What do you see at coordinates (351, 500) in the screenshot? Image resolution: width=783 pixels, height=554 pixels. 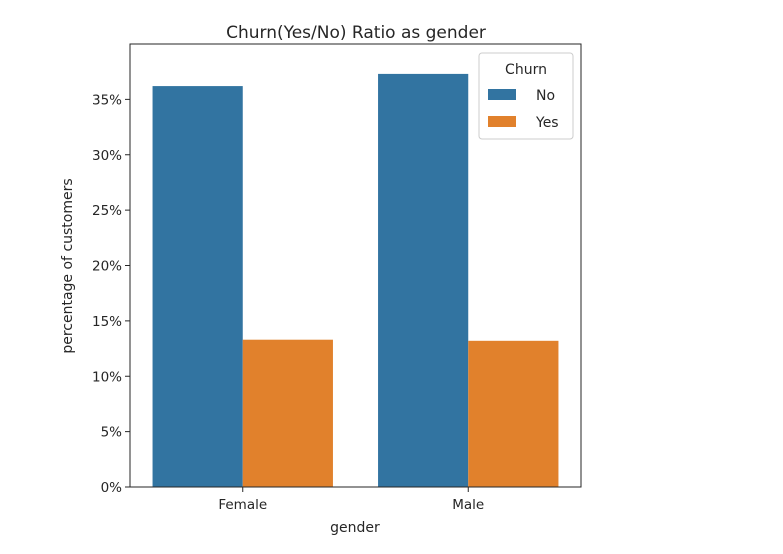 I see `x-axis: Female Male` at bounding box center [351, 500].